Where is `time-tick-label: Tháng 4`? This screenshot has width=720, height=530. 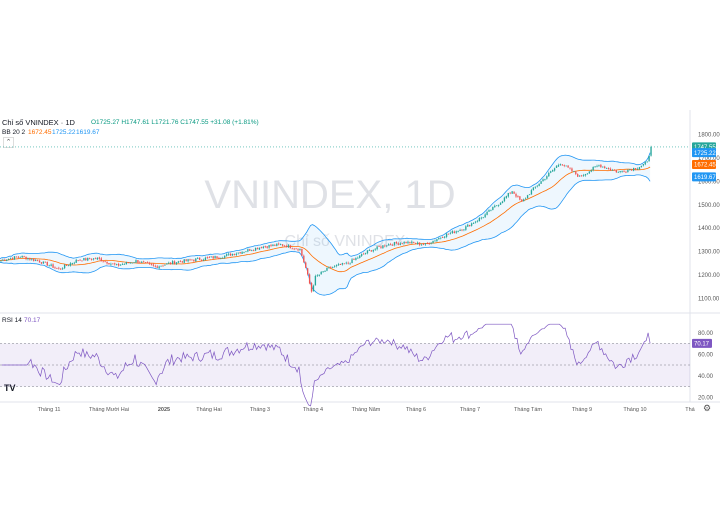
time-tick-label: Tháng 4 is located at coordinates (313, 410).